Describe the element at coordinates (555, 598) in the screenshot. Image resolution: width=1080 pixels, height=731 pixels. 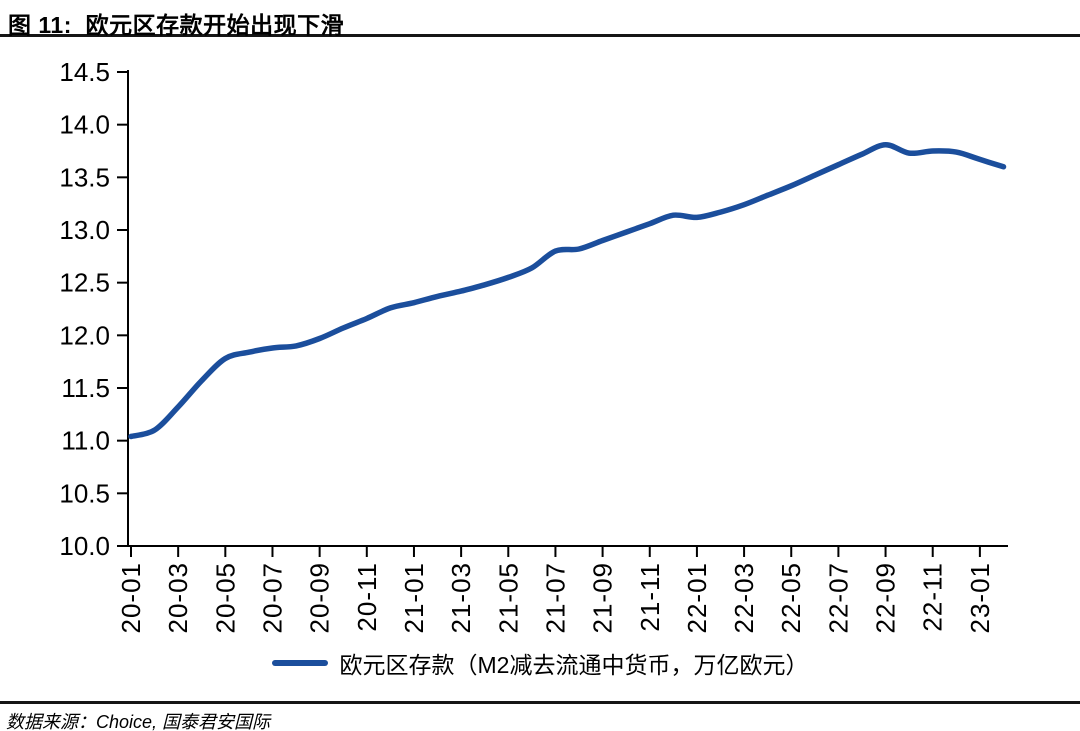
I see `x-axis-label: 21-07` at that location.